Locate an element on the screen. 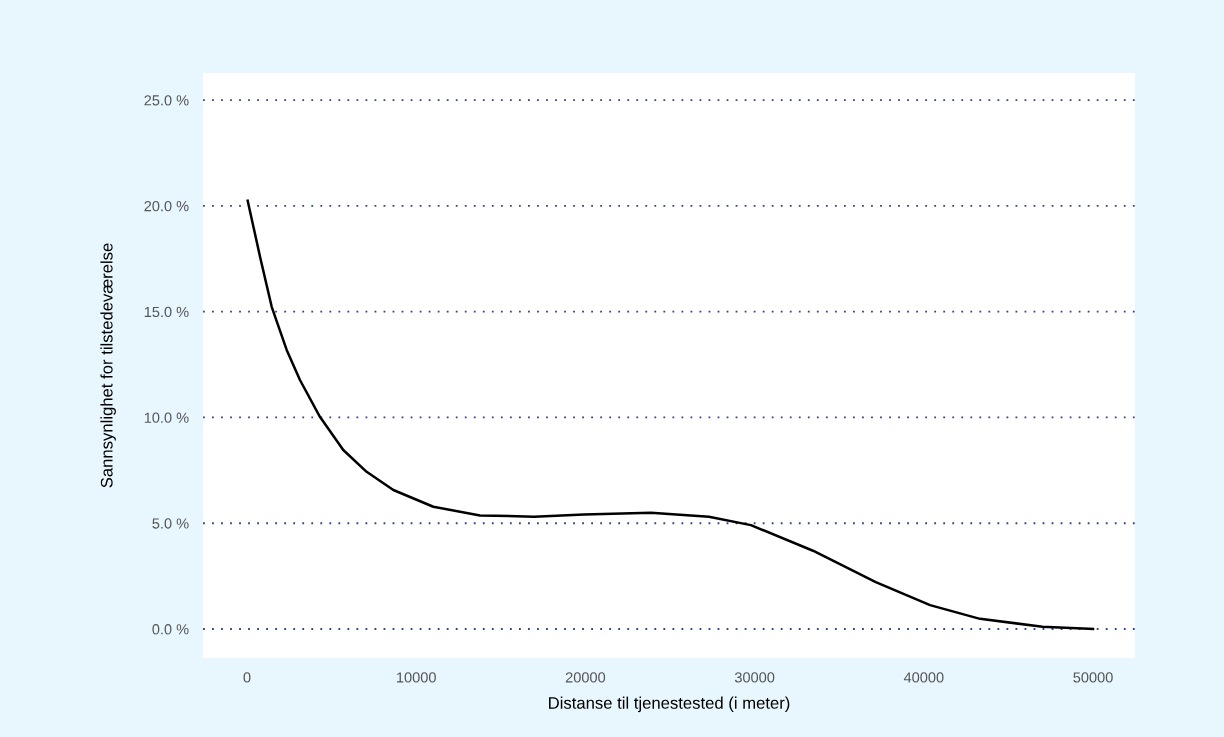 This screenshot has height=737, width=1224. x-tick-label: 50000 is located at coordinates (1093, 677).